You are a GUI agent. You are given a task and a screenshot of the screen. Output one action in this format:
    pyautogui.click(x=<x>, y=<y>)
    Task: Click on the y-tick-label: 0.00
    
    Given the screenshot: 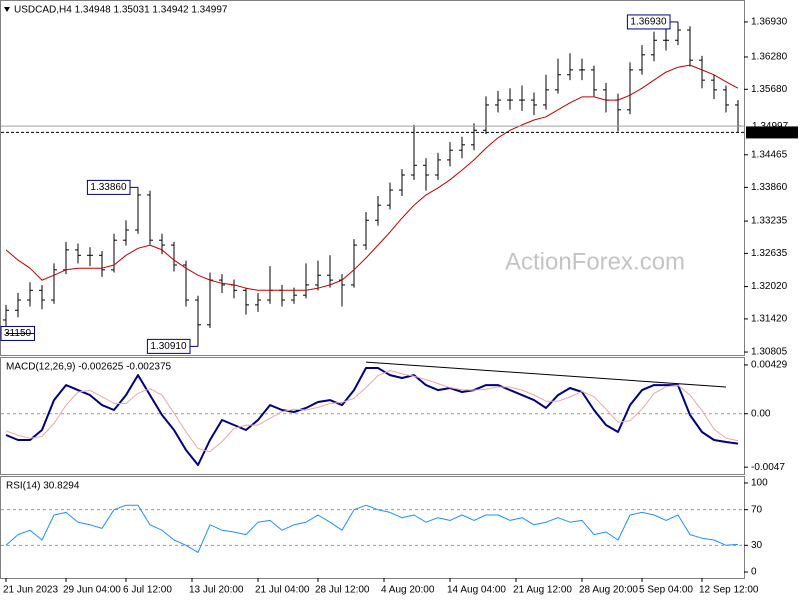 What is the action you would take?
    pyautogui.click(x=761, y=413)
    